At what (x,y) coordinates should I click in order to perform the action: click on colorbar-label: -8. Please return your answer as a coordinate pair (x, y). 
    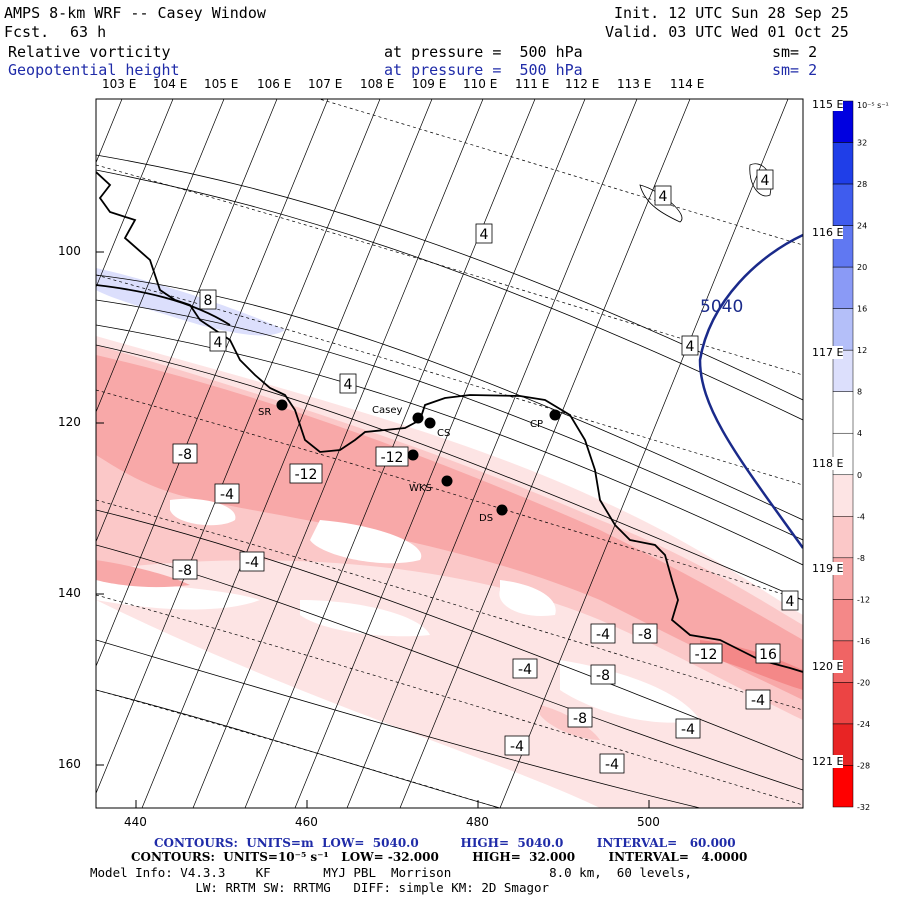
    Looking at the image, I should click on (861, 558).